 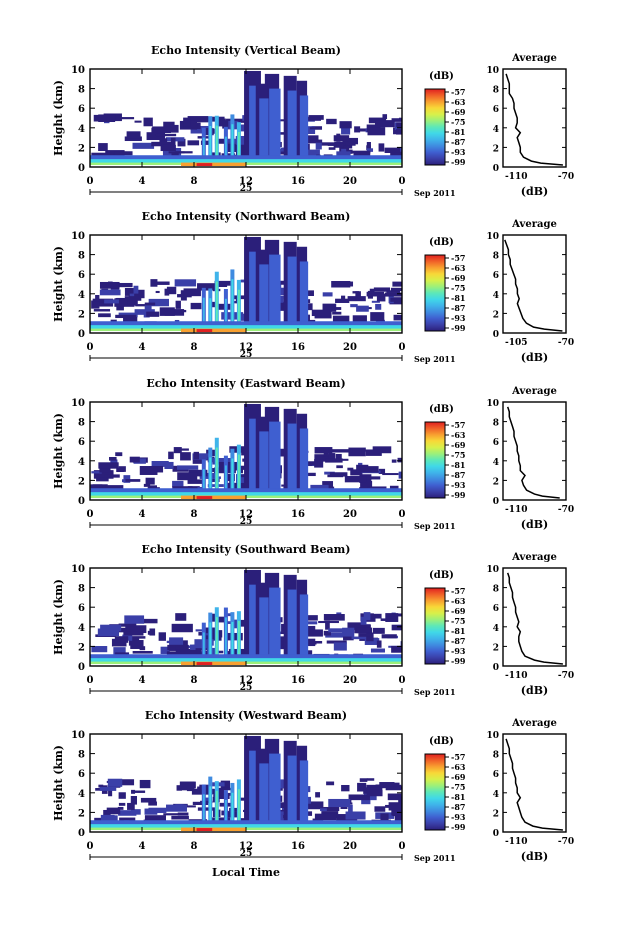 What do you see at coordinates (78, 403) in the screenshot?
I see `y-tick-label: 10` at bounding box center [78, 403].